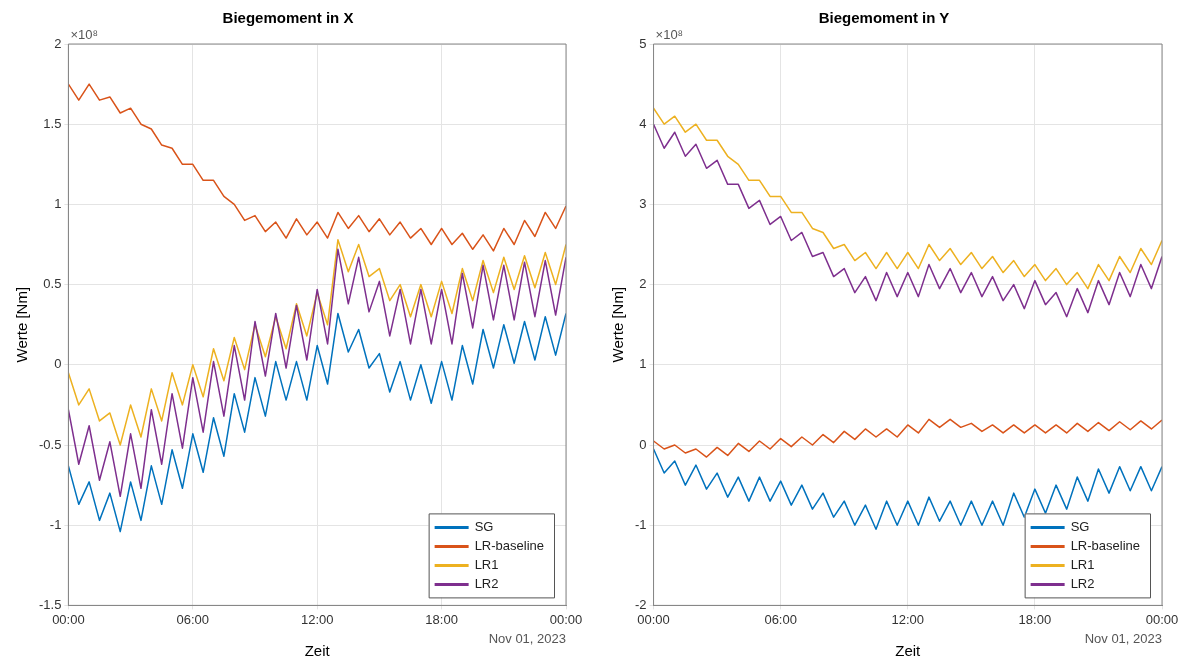 This screenshot has width=1193, height=669. Describe the element at coordinates (884, 18) in the screenshot. I see `chart-title: Biegemoment in Y` at that location.